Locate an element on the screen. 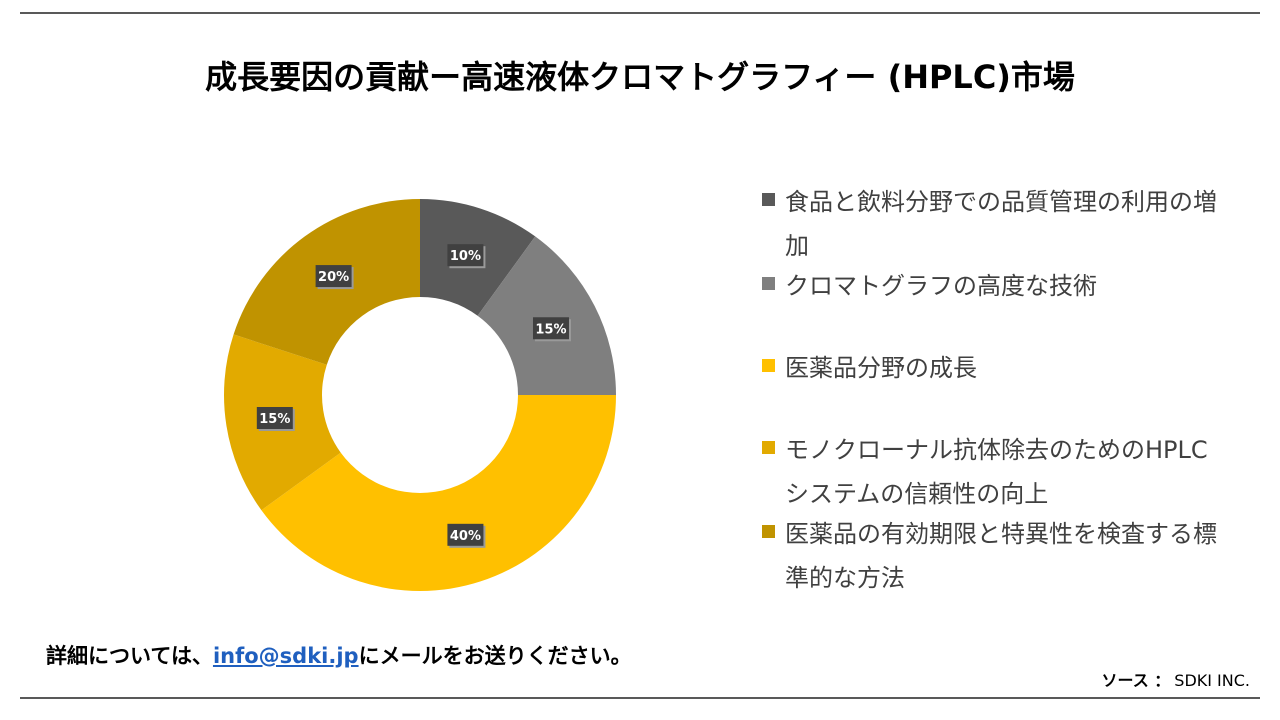 This screenshot has width=1280, height=720. data-label-3: 40% is located at coordinates (466, 535).